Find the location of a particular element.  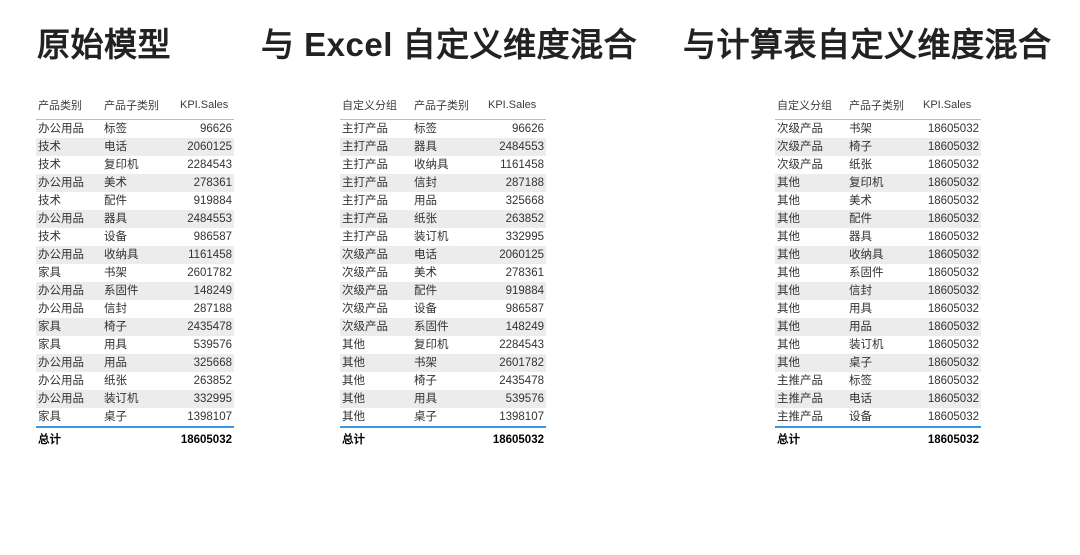

table-row: 办公用品 系固件 148249 is located at coordinates (135, 291).